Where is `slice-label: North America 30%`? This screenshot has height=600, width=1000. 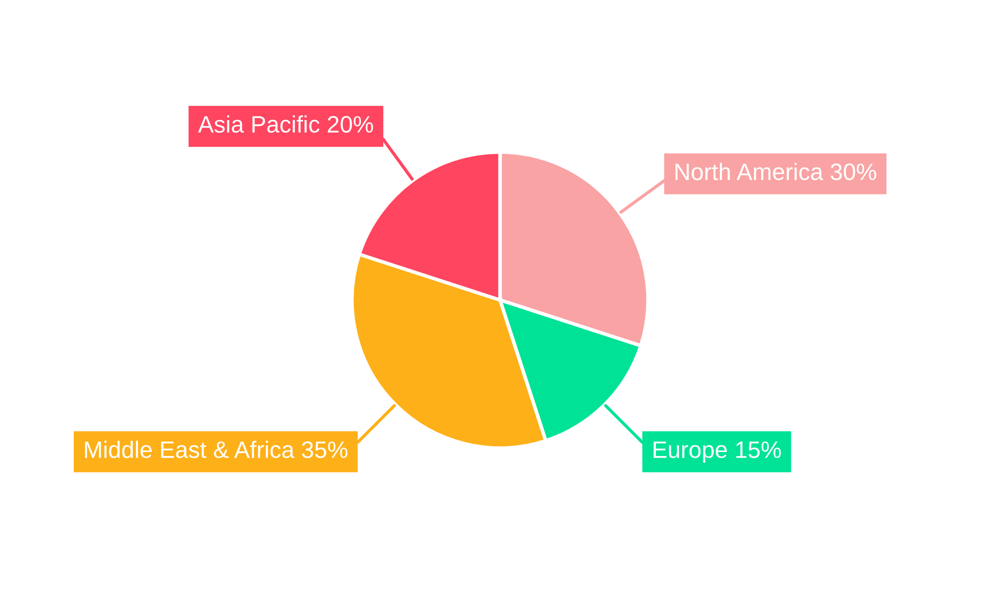 slice-label: North America 30% is located at coordinates (776, 171).